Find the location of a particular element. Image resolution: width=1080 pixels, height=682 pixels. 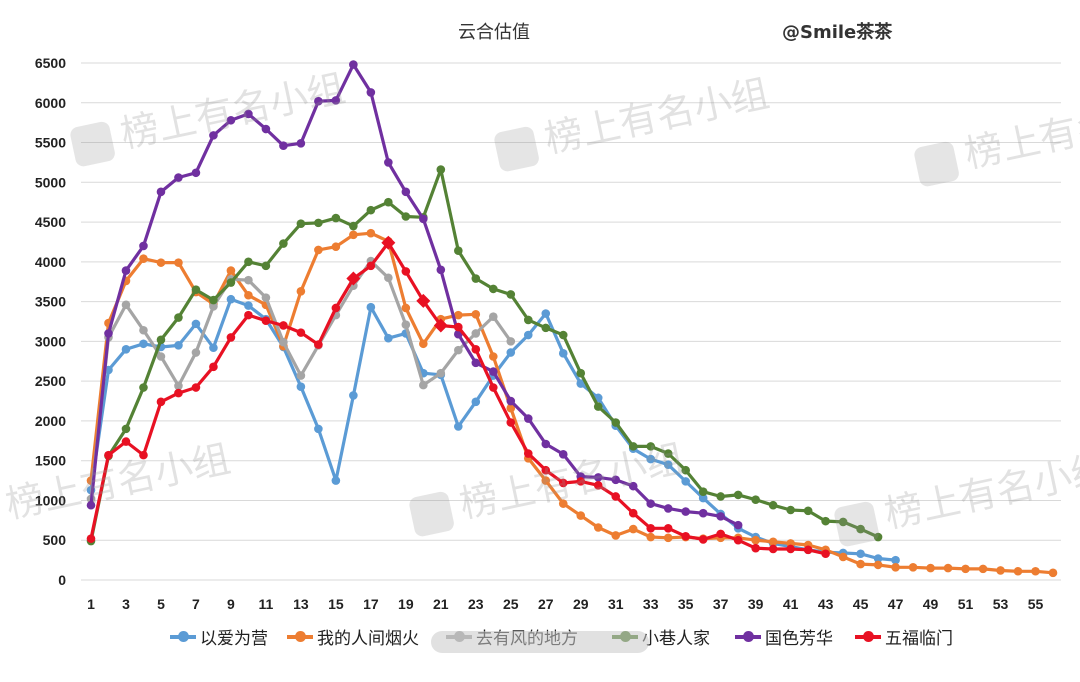

y-tick-label: 5000 is located at coordinates (50, 182).